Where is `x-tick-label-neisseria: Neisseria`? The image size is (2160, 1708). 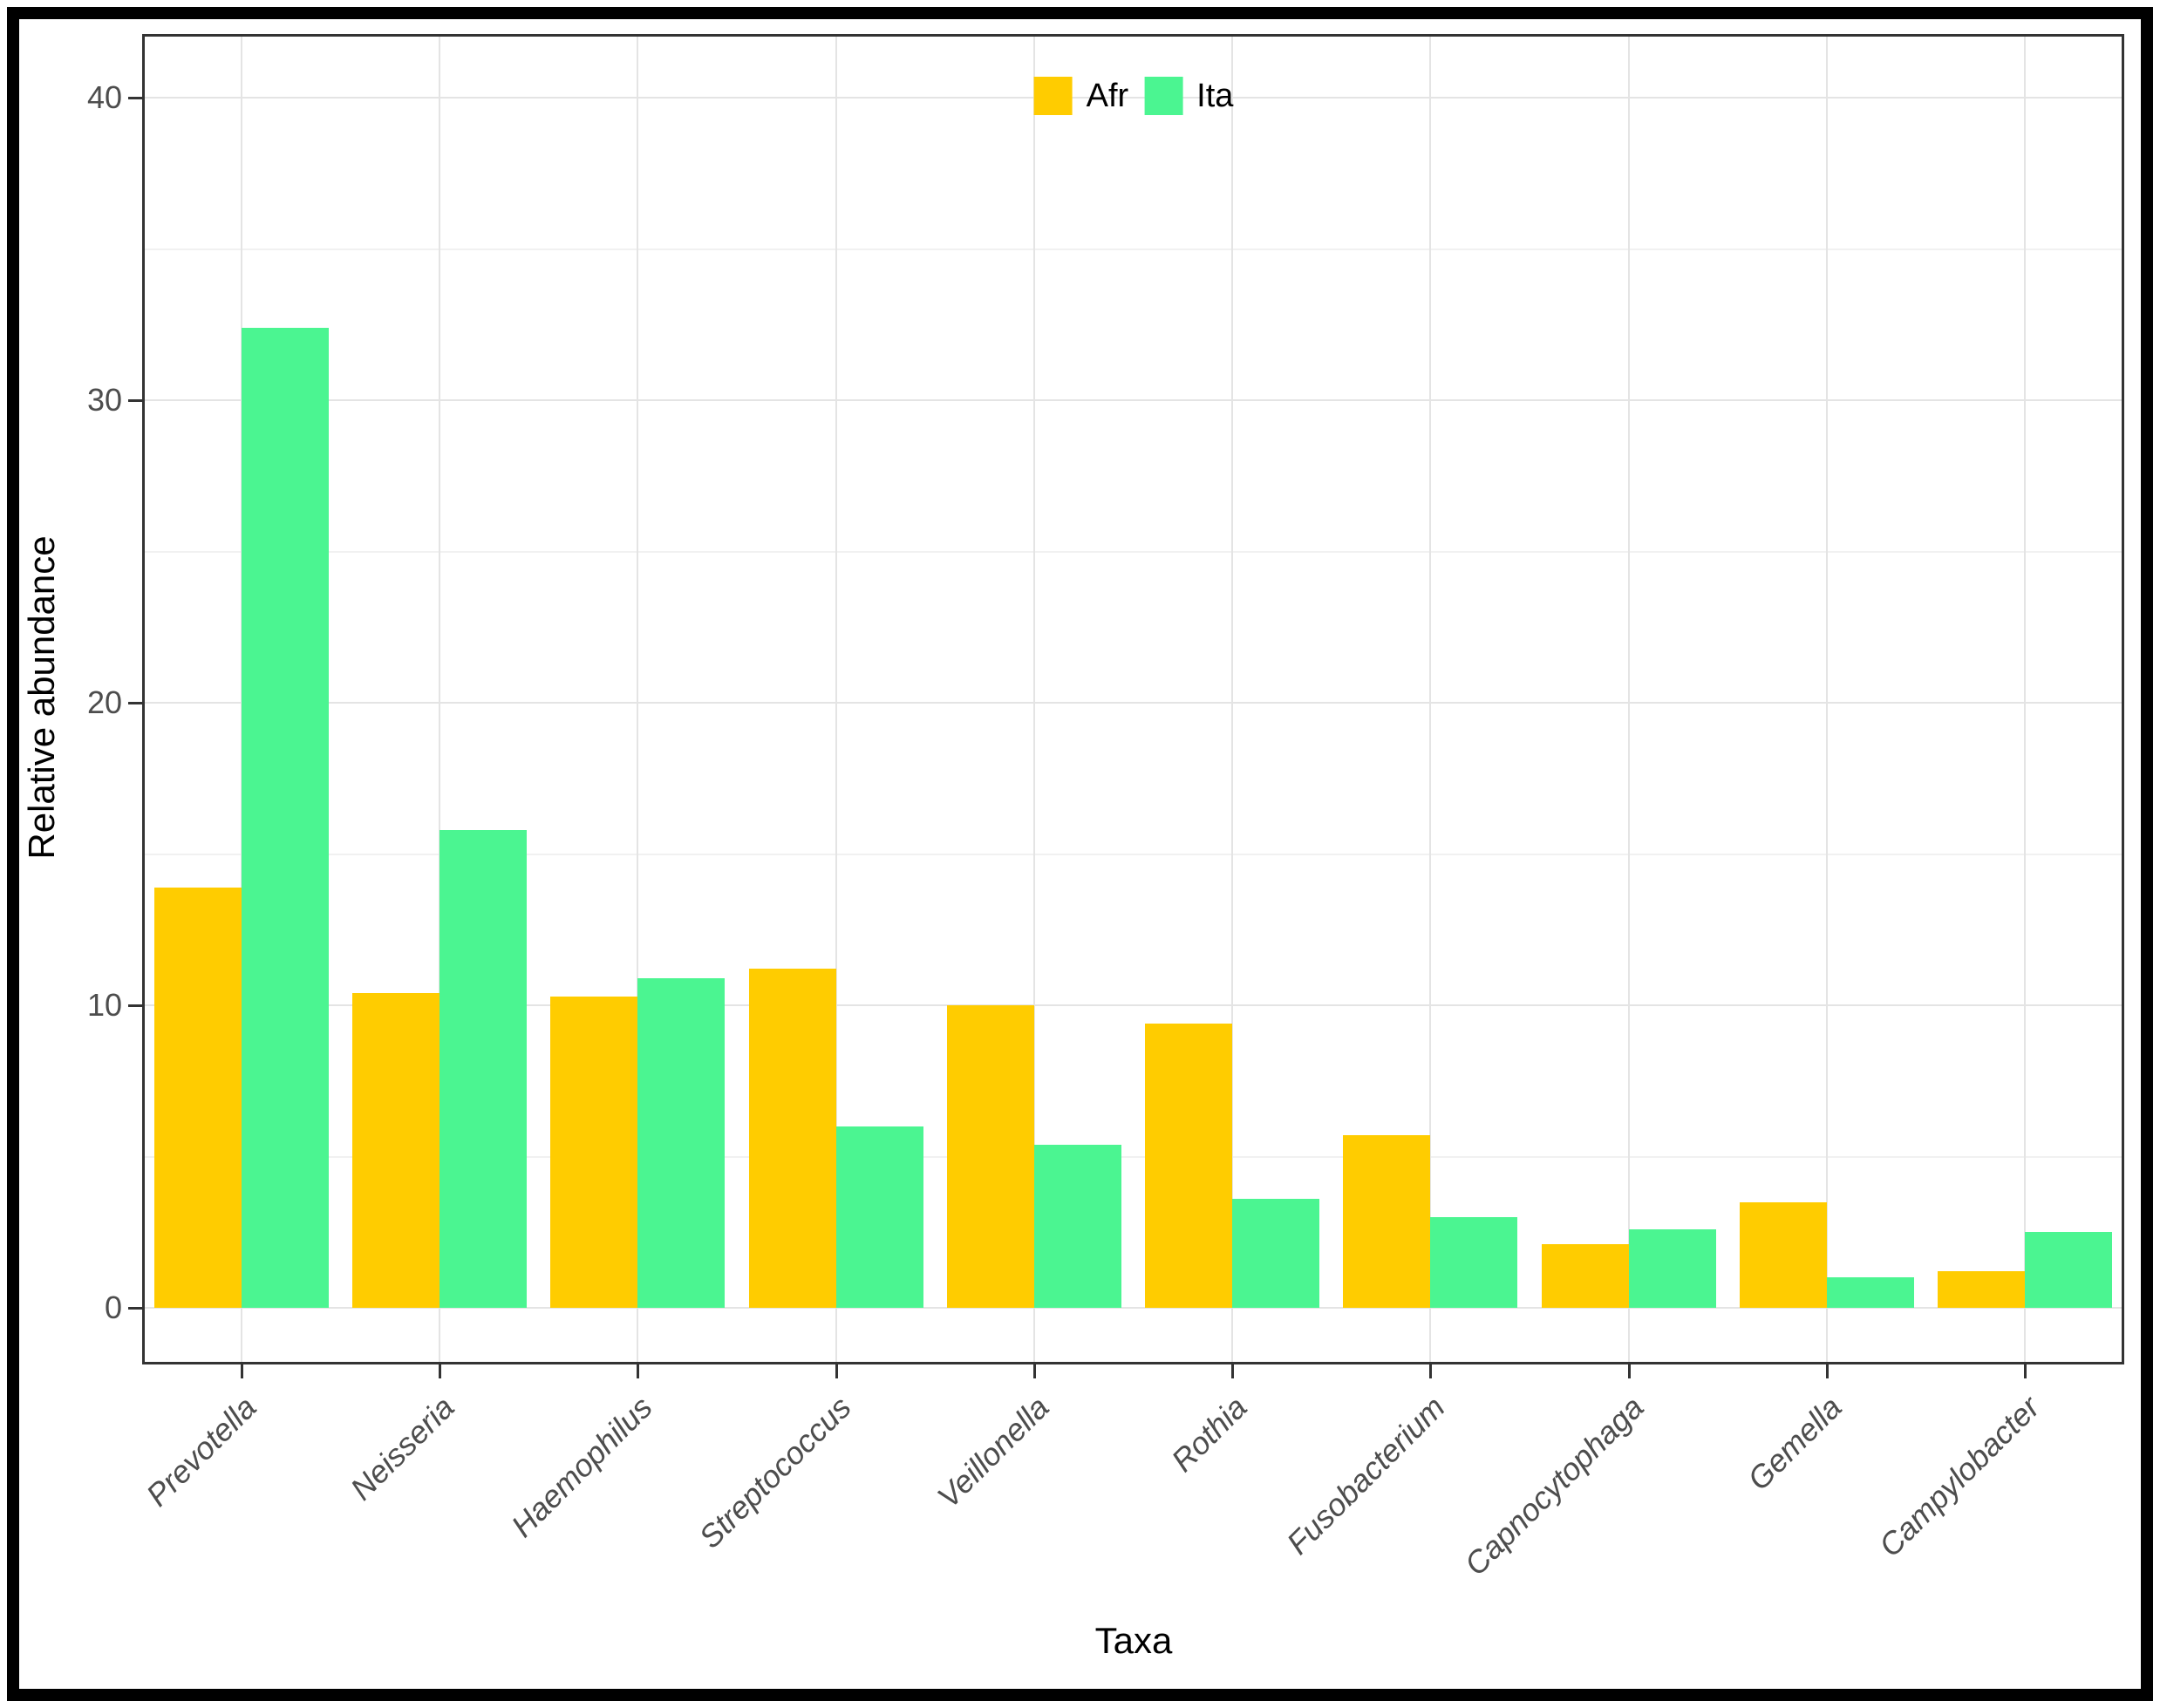 x-tick-label-neisseria: Neisseria is located at coordinates (460, 1446).